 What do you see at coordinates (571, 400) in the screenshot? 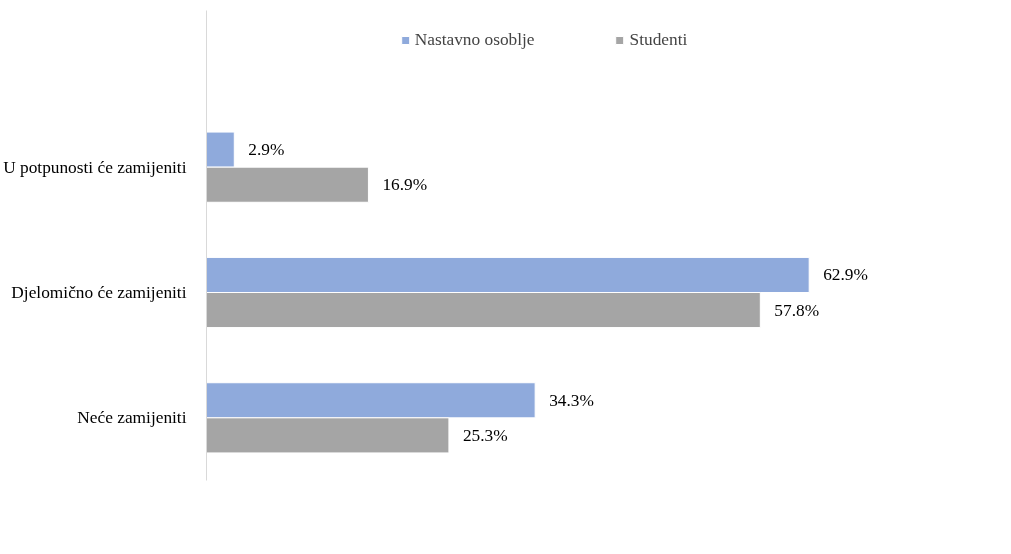
I see `data-label: 34.3%` at bounding box center [571, 400].